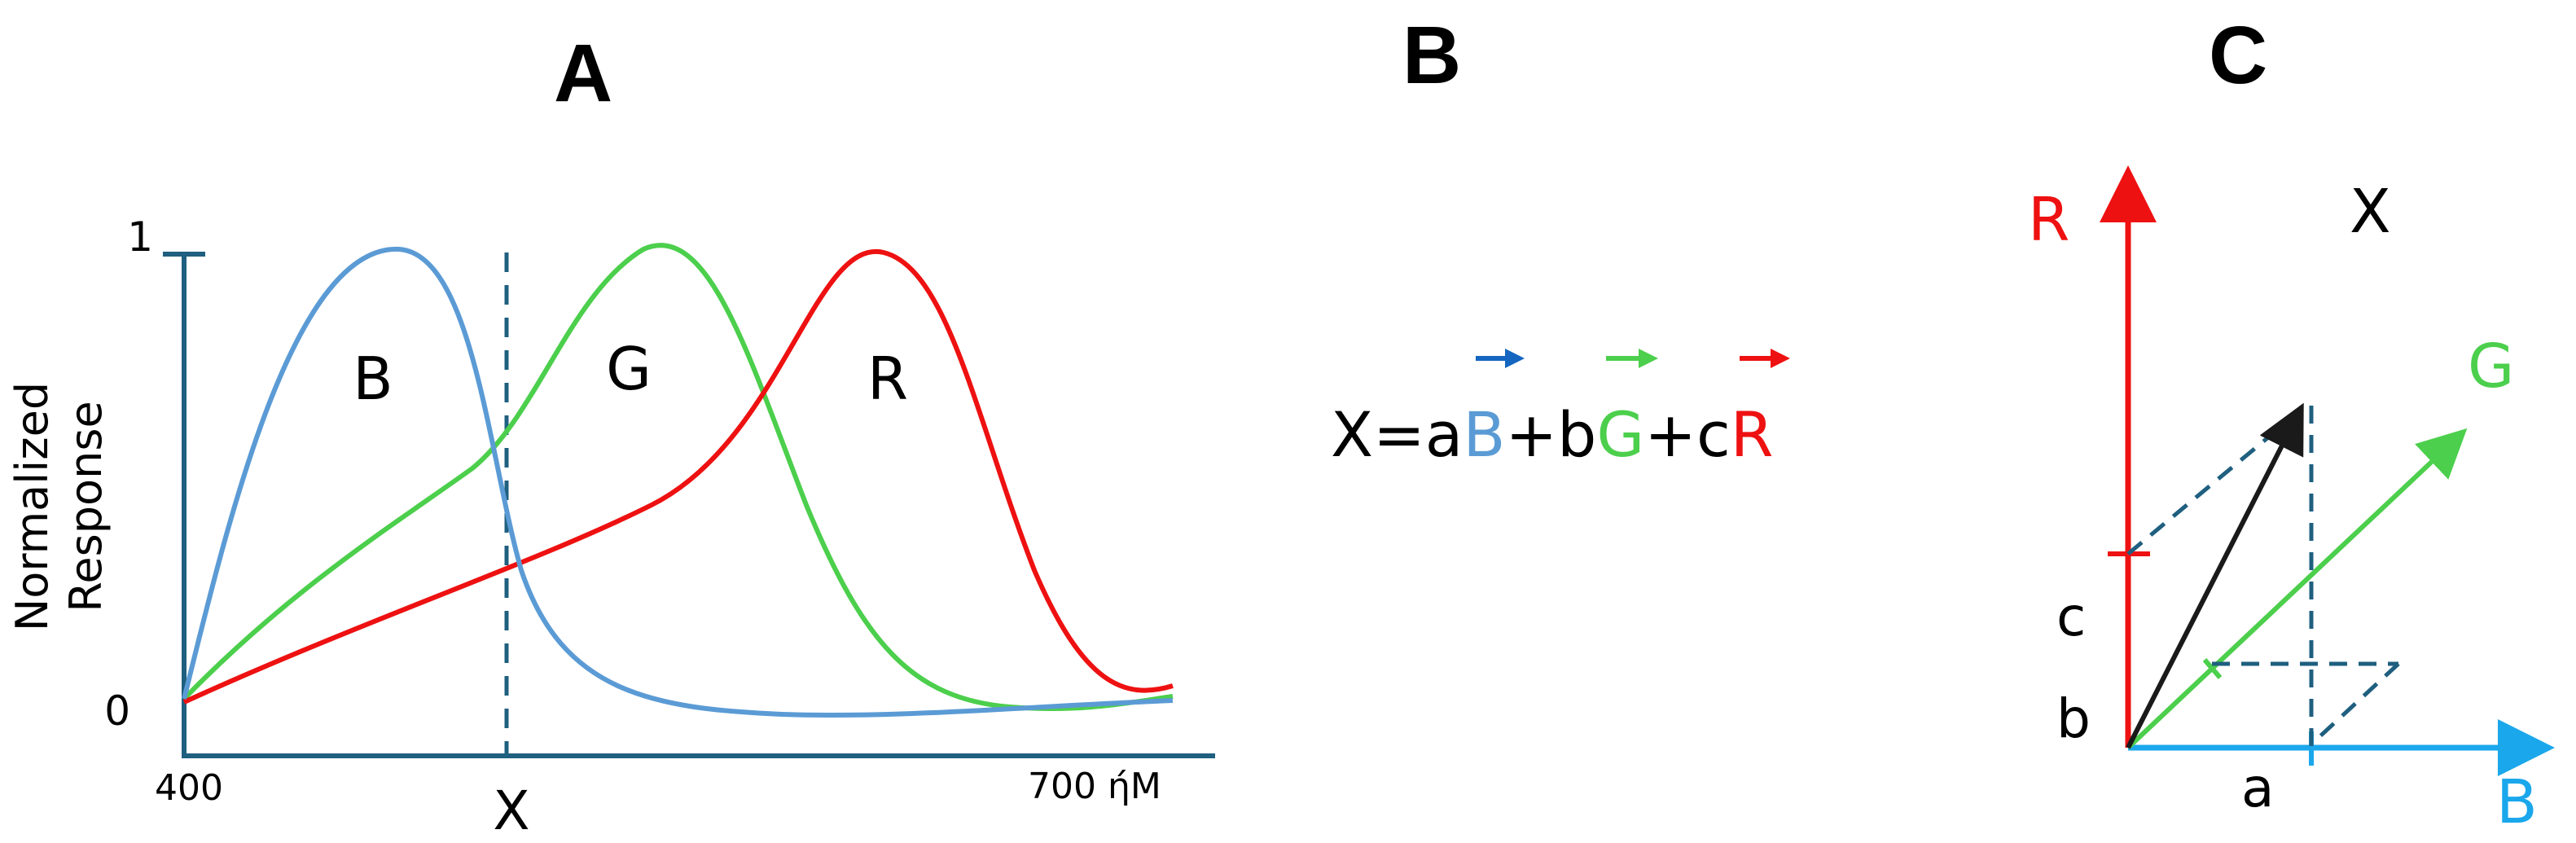  I want to click on equation-lhs: X=a, so click(1397, 434).